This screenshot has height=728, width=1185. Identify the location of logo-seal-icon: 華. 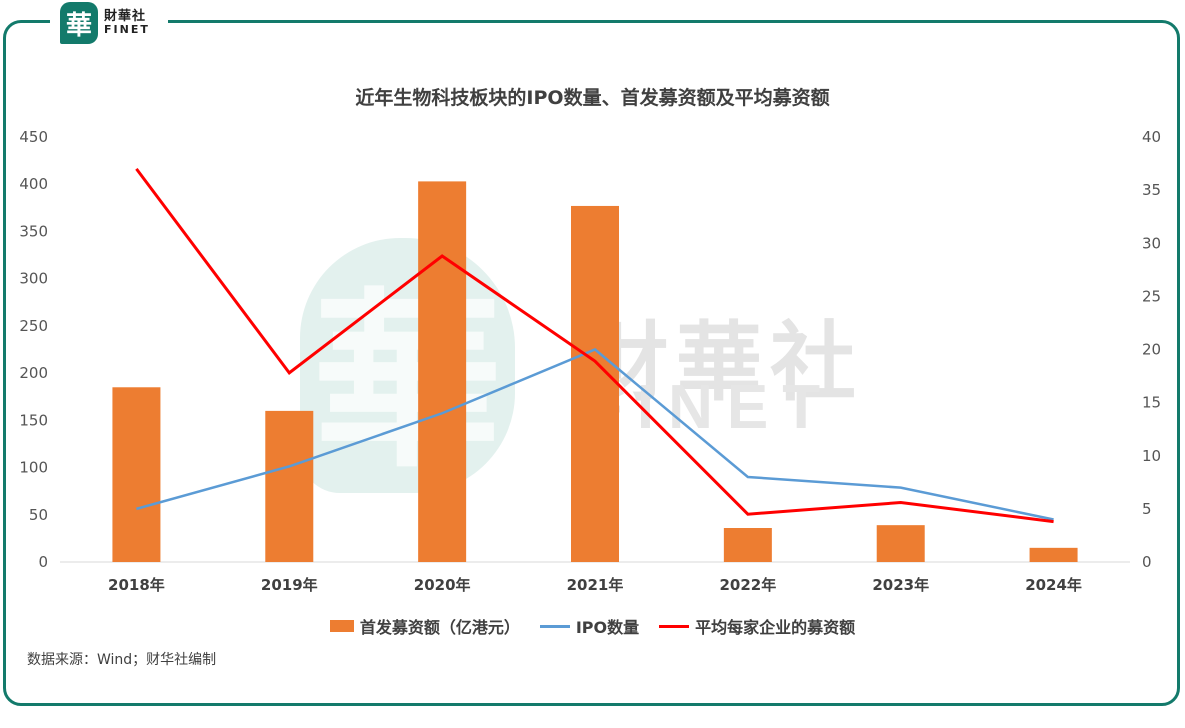
(79, 23).